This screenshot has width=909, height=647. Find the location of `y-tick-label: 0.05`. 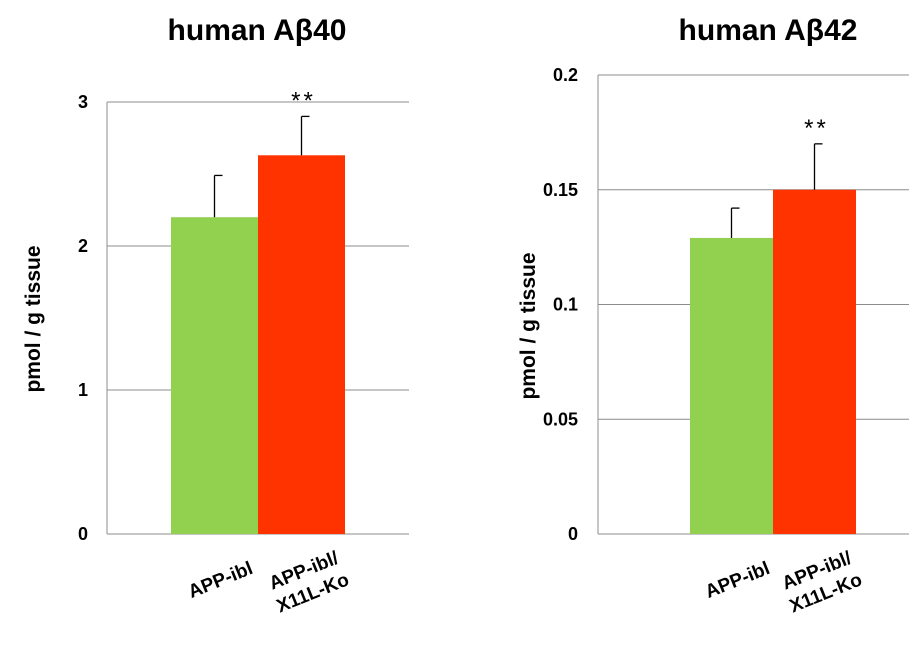

y-tick-label: 0.05 is located at coordinates (560, 419).